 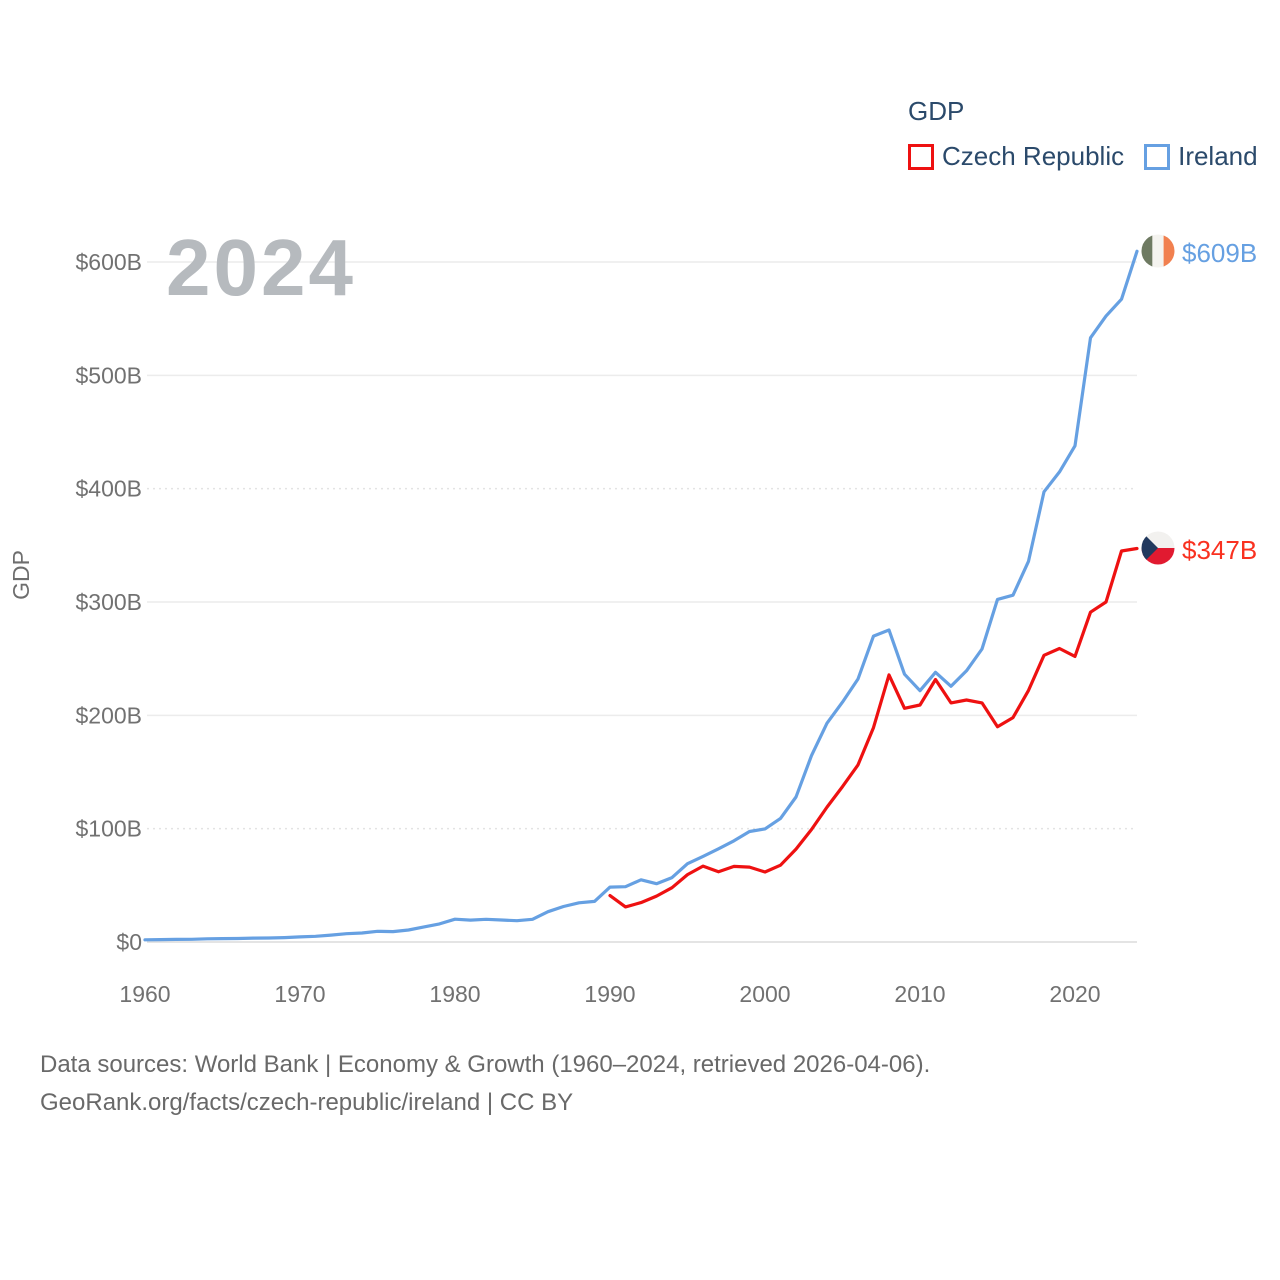 I want to click on y-tick-label: $0, so click(x=129, y=942).